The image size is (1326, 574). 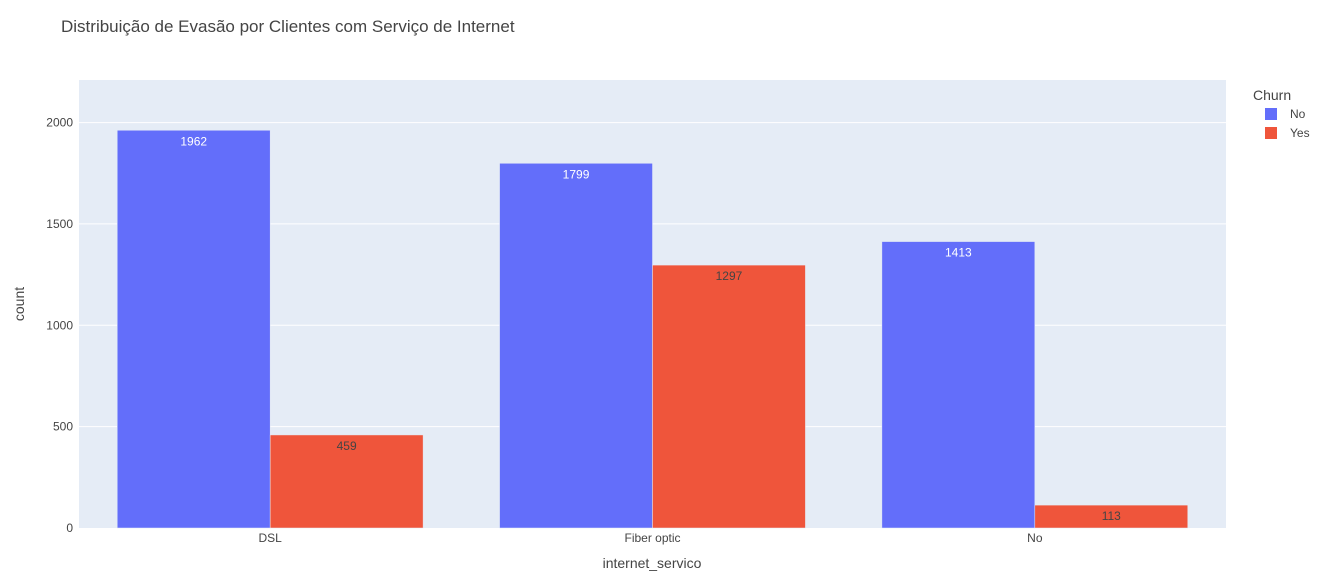 I want to click on bar-value-label: 1799, so click(x=576, y=174).